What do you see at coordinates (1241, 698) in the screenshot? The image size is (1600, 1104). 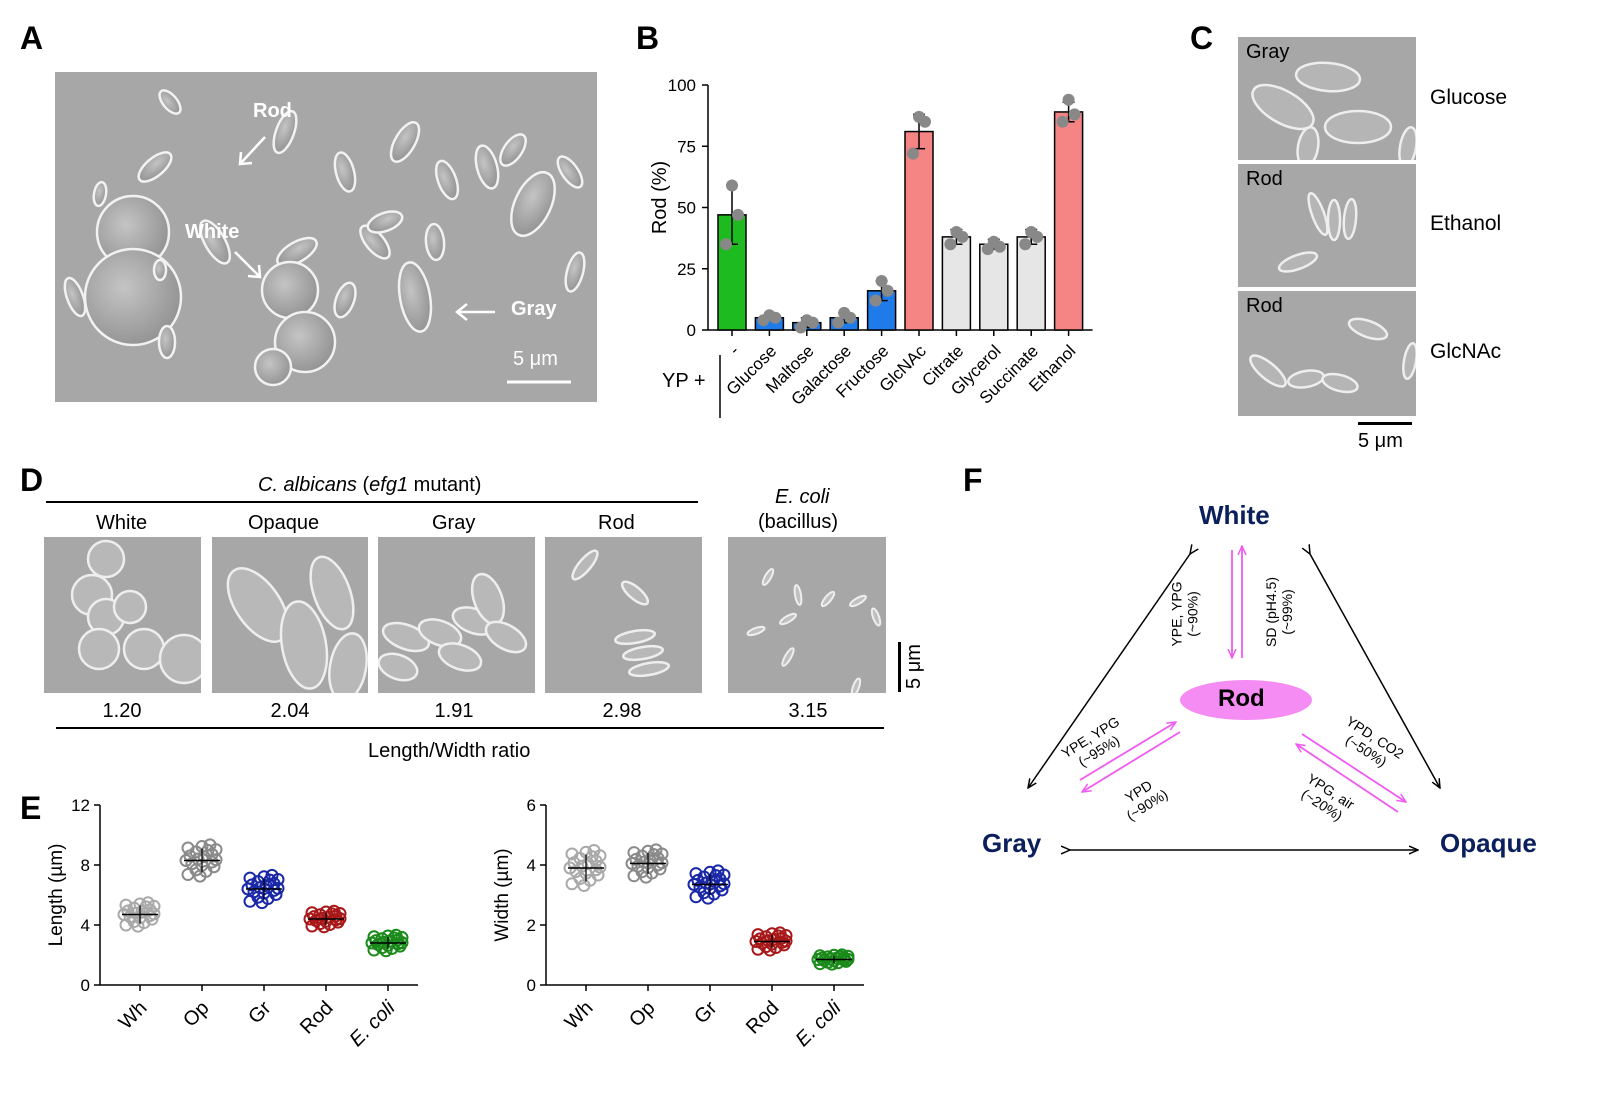 I see `node-rod: Rod` at bounding box center [1241, 698].